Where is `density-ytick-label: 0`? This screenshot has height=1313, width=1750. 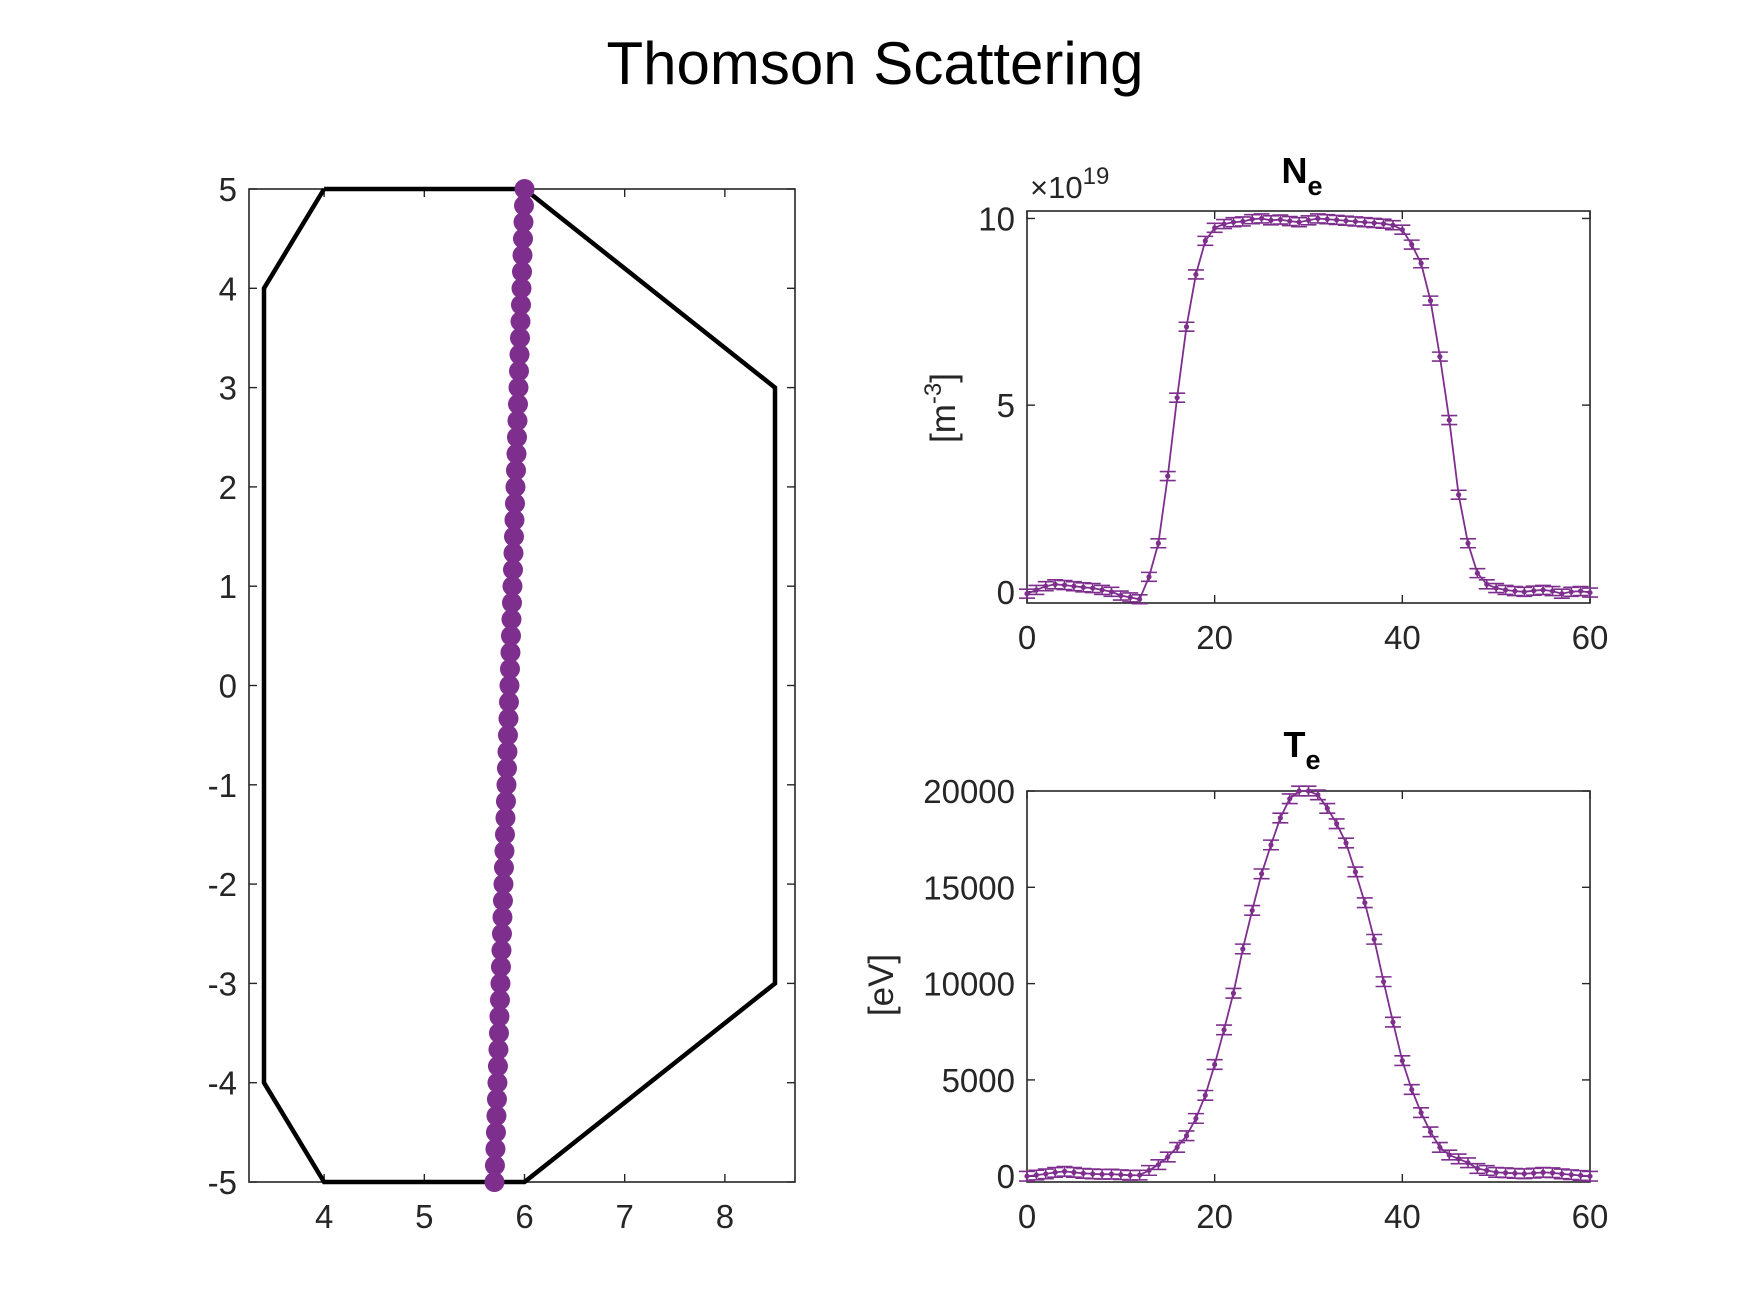 density-ytick-label: 0 is located at coordinates (1006, 592).